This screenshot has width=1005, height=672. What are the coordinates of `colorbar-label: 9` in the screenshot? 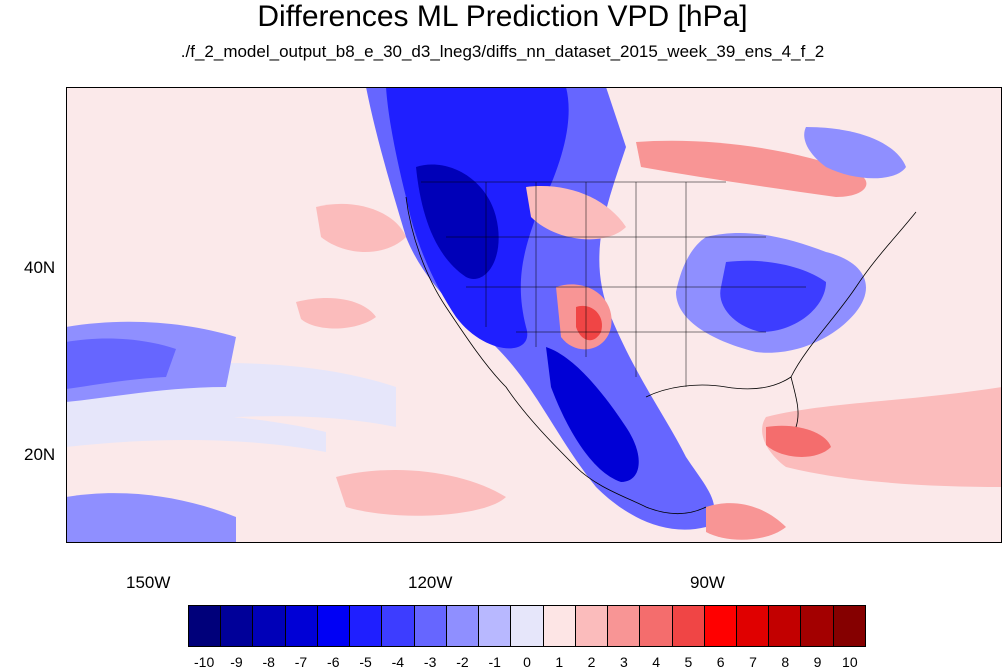 It's located at (817, 662).